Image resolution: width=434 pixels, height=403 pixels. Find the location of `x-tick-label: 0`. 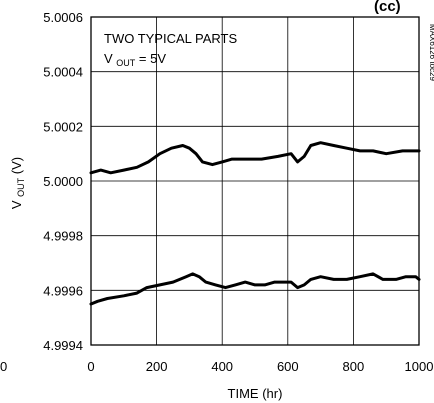

x-tick-label: 0 is located at coordinates (90, 366).